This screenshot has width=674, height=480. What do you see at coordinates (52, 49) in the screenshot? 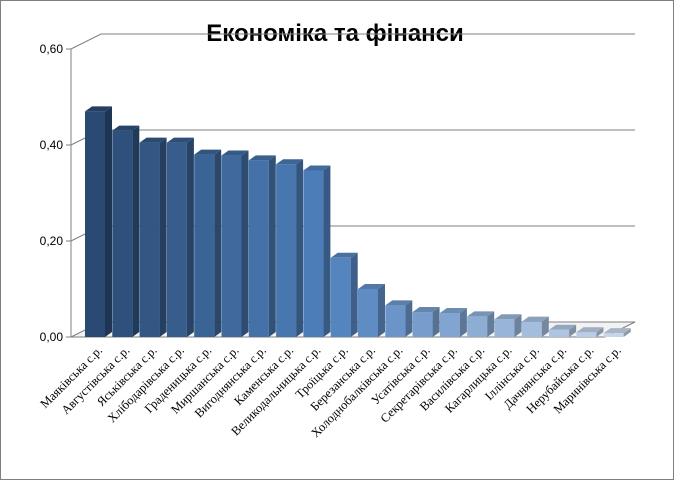
I see `y-tick-label: 0,60` at bounding box center [52, 49].